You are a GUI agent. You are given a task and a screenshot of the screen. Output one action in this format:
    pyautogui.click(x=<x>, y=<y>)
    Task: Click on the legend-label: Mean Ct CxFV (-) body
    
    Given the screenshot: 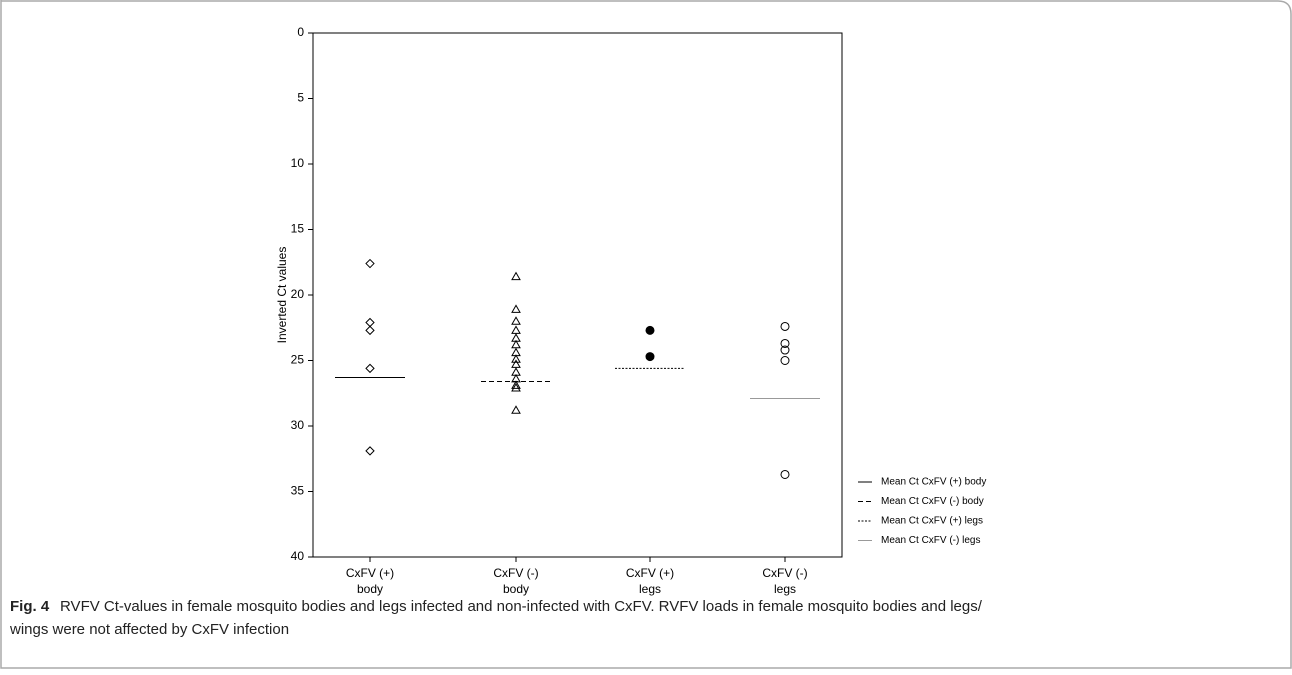 What is the action you would take?
    pyautogui.click(x=932, y=501)
    